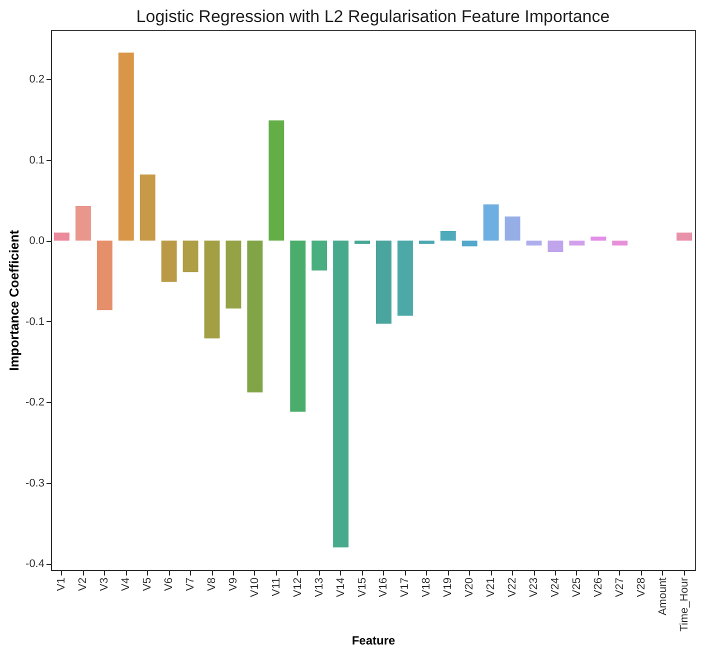 The image size is (705, 652). I want to click on x-tick-label: V6, so click(169, 584).